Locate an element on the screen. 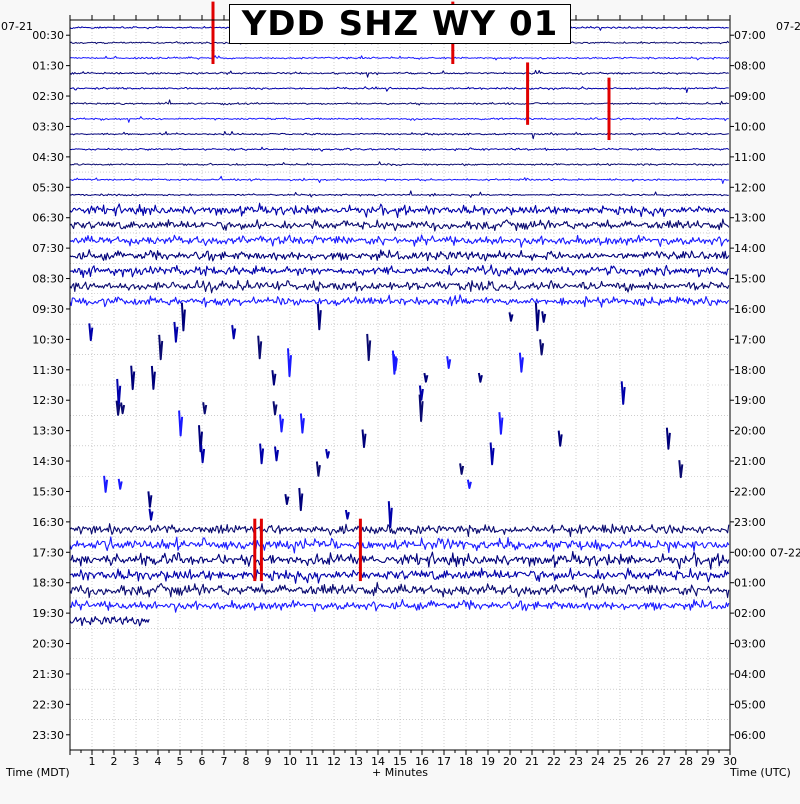 The height and width of the screenshot is (804, 800). x-tick-label: 9 is located at coordinates (268, 761).